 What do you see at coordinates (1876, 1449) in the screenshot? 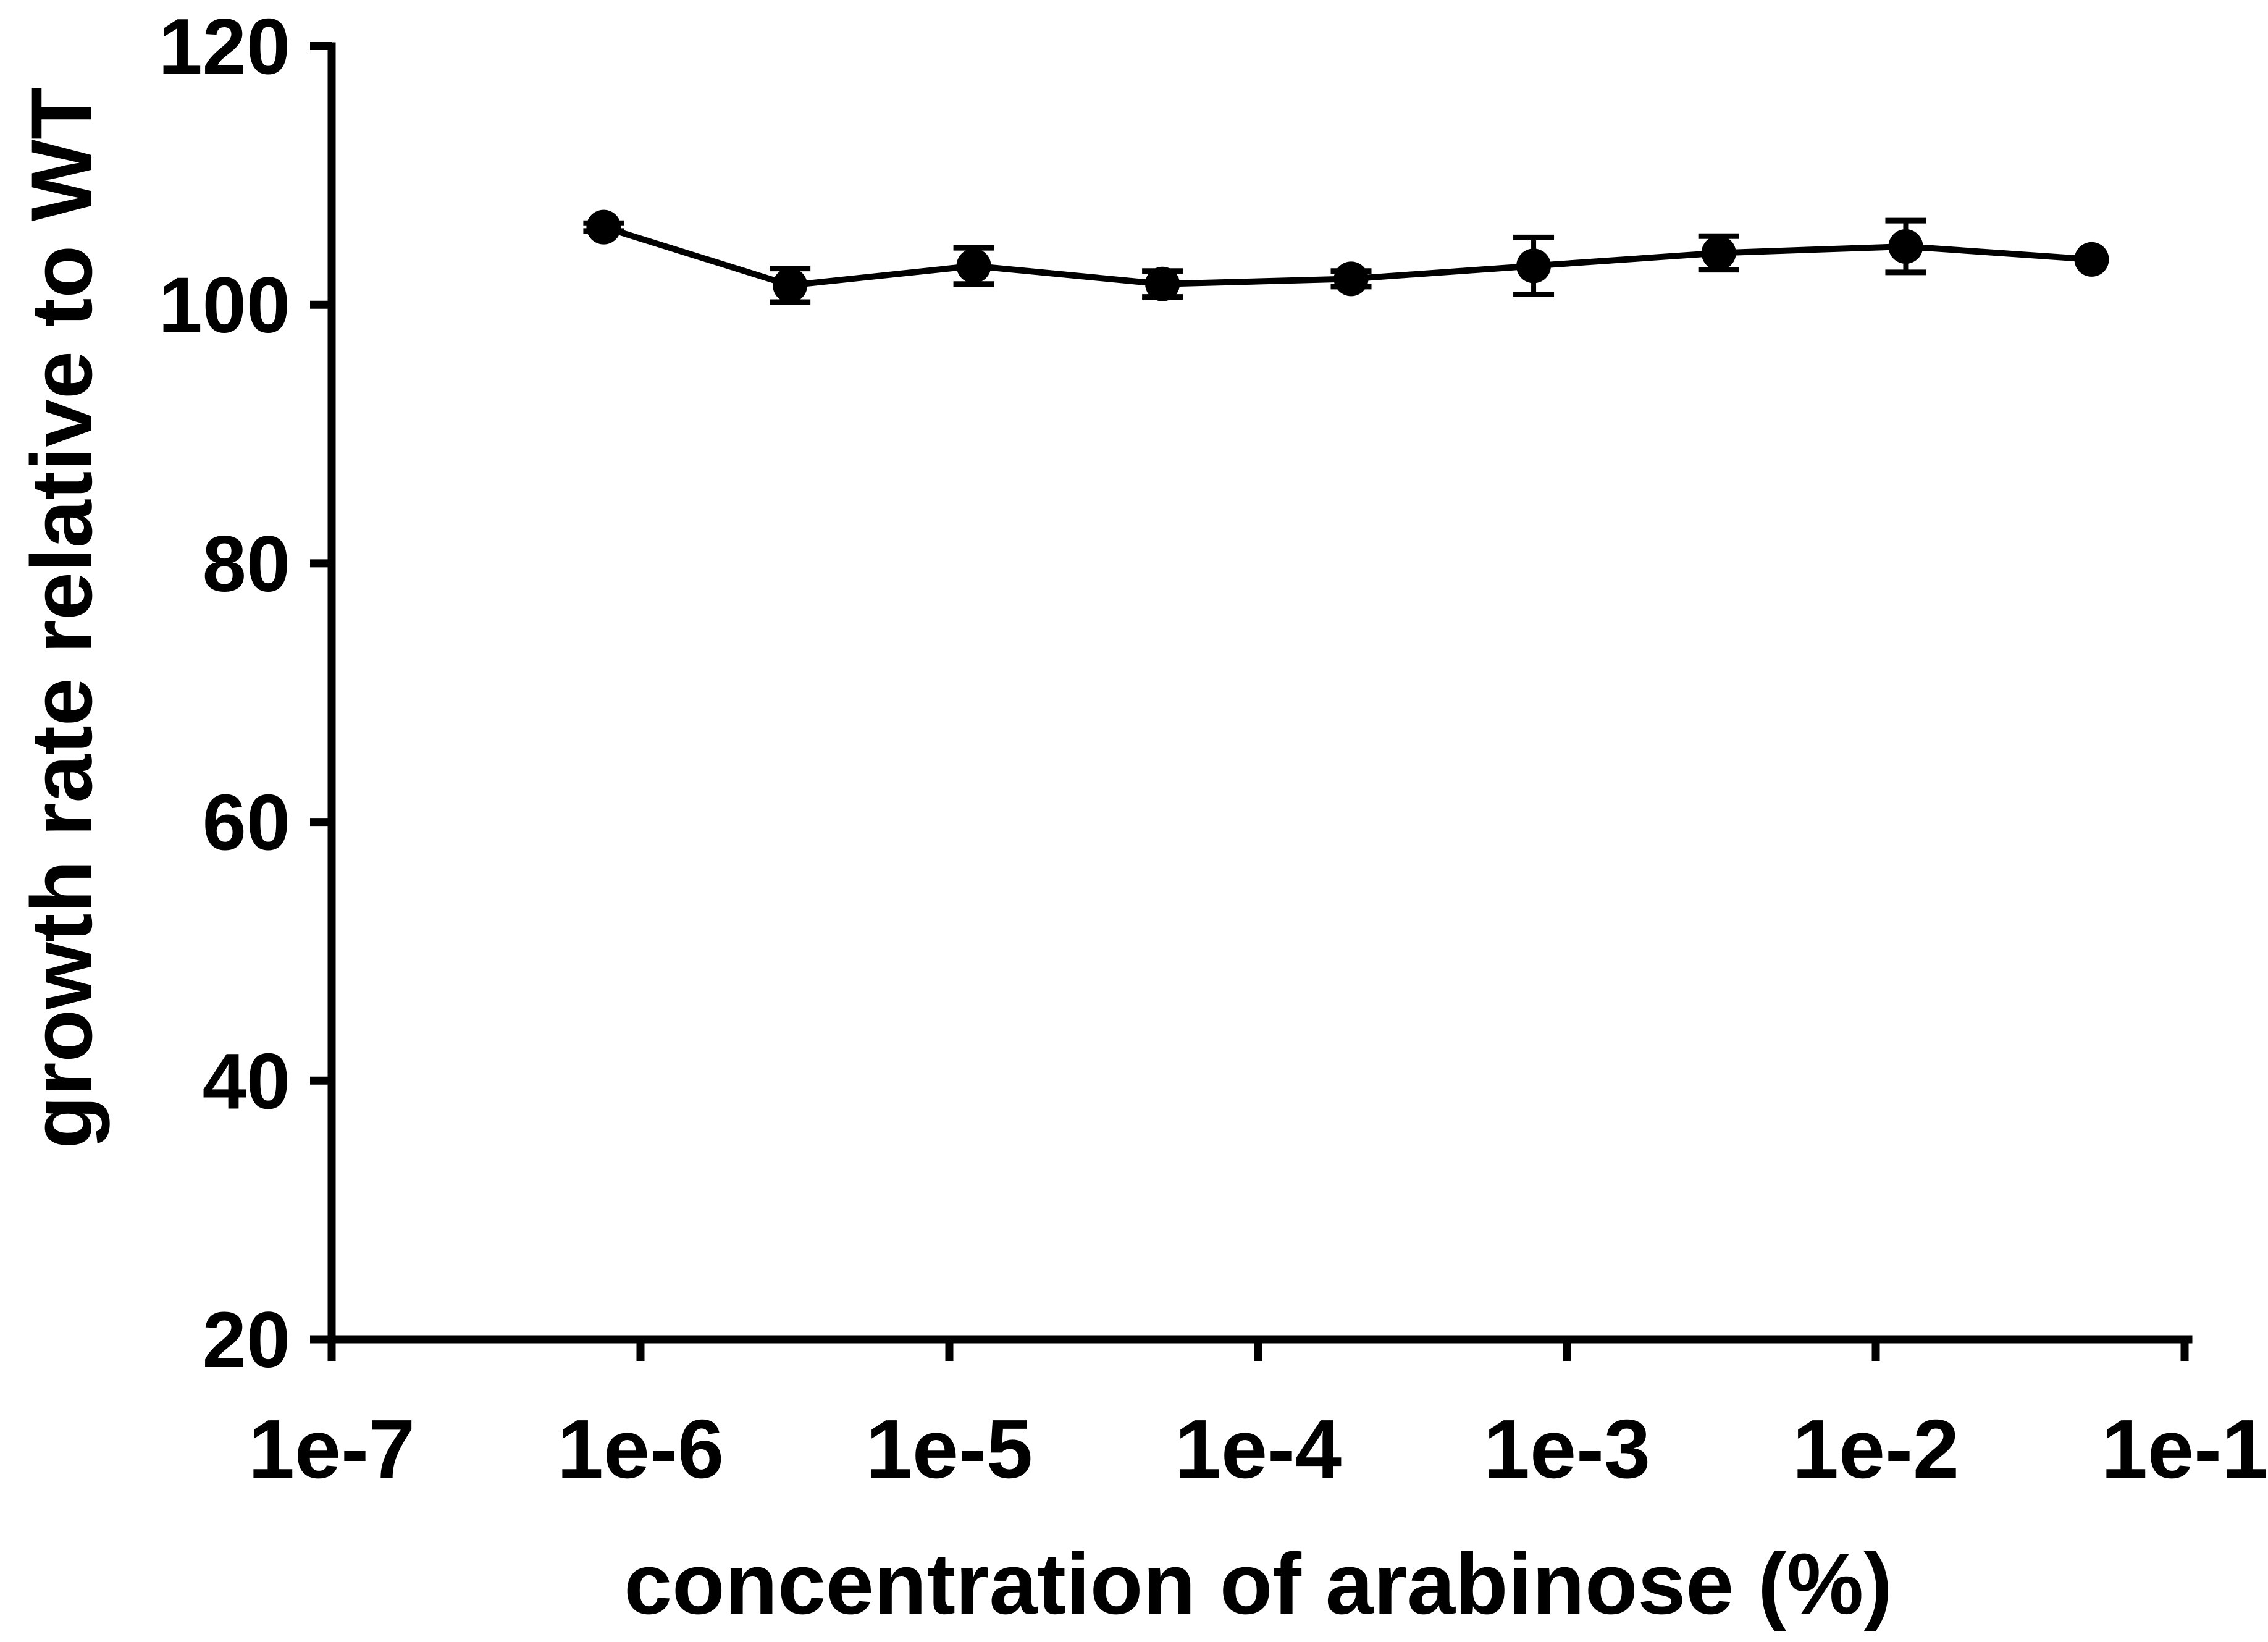
I see `x-tick-label: 1e-2` at bounding box center [1876, 1449].